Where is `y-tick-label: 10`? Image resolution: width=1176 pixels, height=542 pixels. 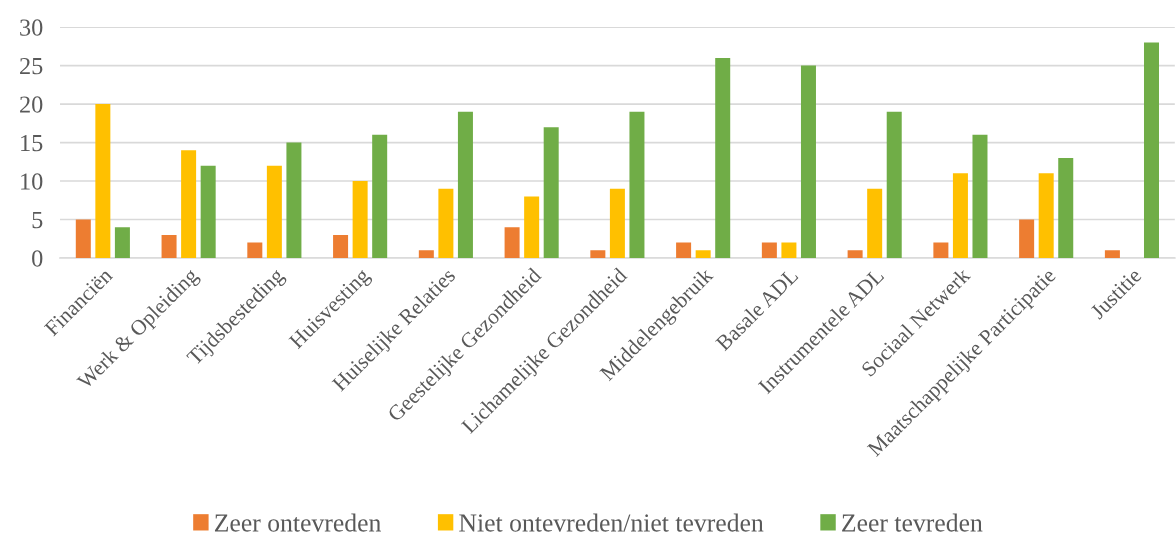
y-tick-label: 10 is located at coordinates (32, 181).